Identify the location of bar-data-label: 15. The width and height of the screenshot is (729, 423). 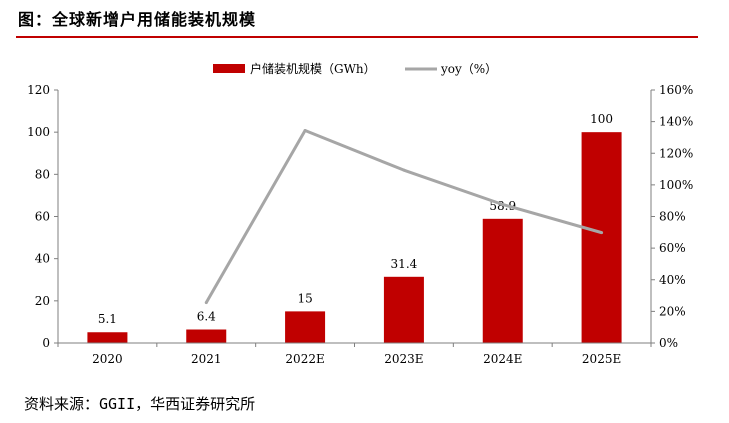
(304, 298).